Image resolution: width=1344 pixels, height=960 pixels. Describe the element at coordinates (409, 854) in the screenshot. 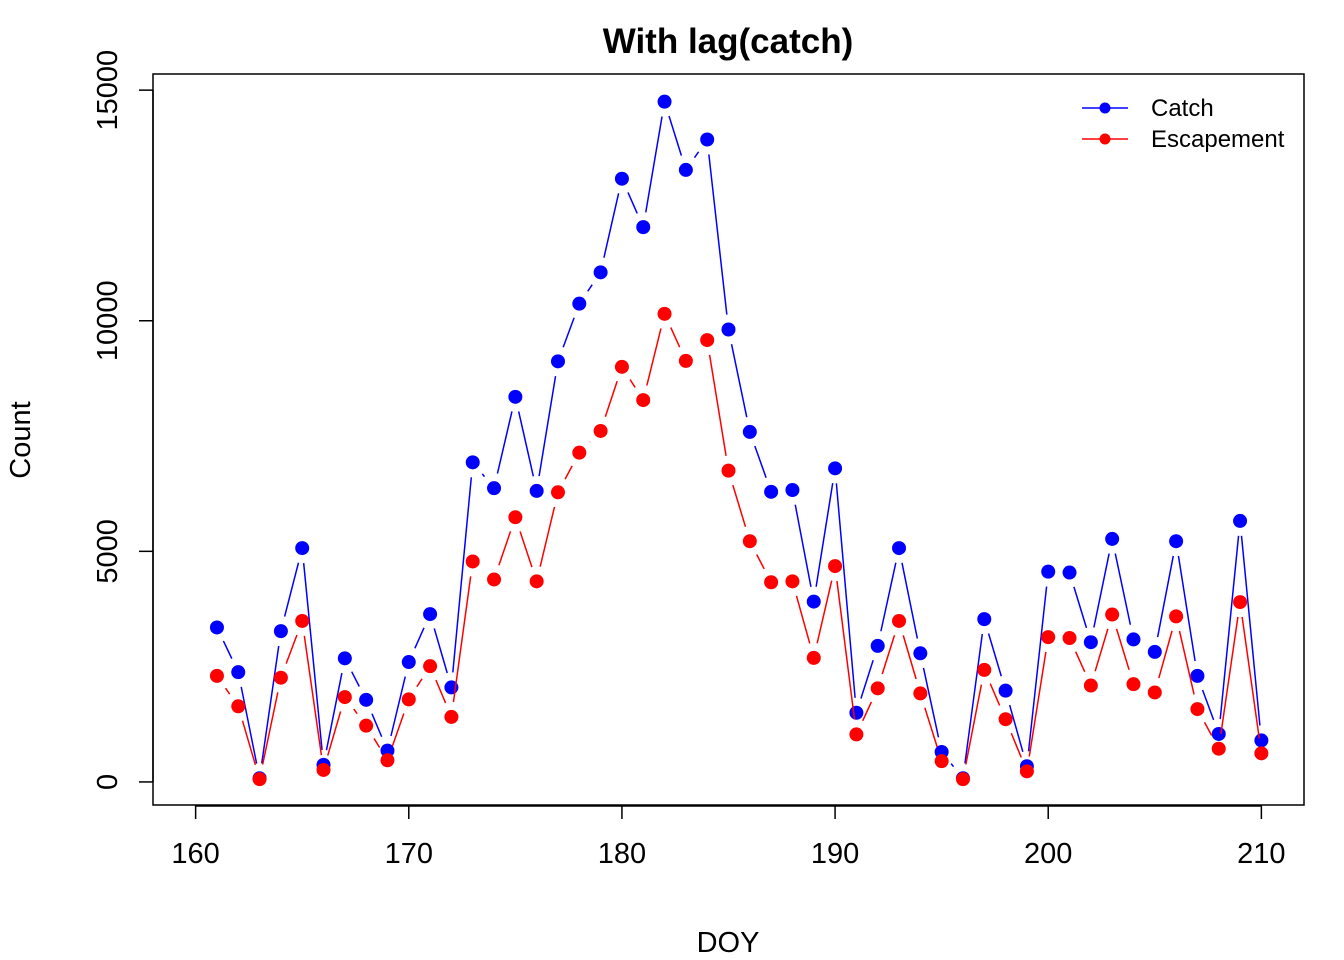

I see `x-tick-label: 170` at that location.